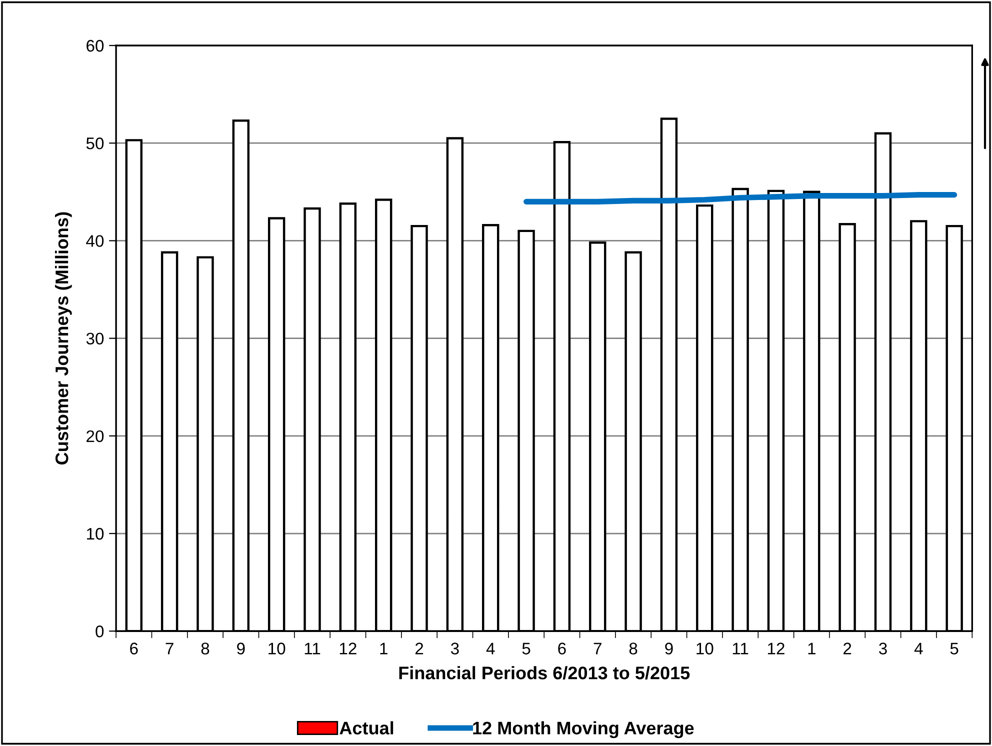 Image resolution: width=992 pixels, height=746 pixels. Describe the element at coordinates (95, 241) in the screenshot. I see `y-tick-label: 40` at that location.